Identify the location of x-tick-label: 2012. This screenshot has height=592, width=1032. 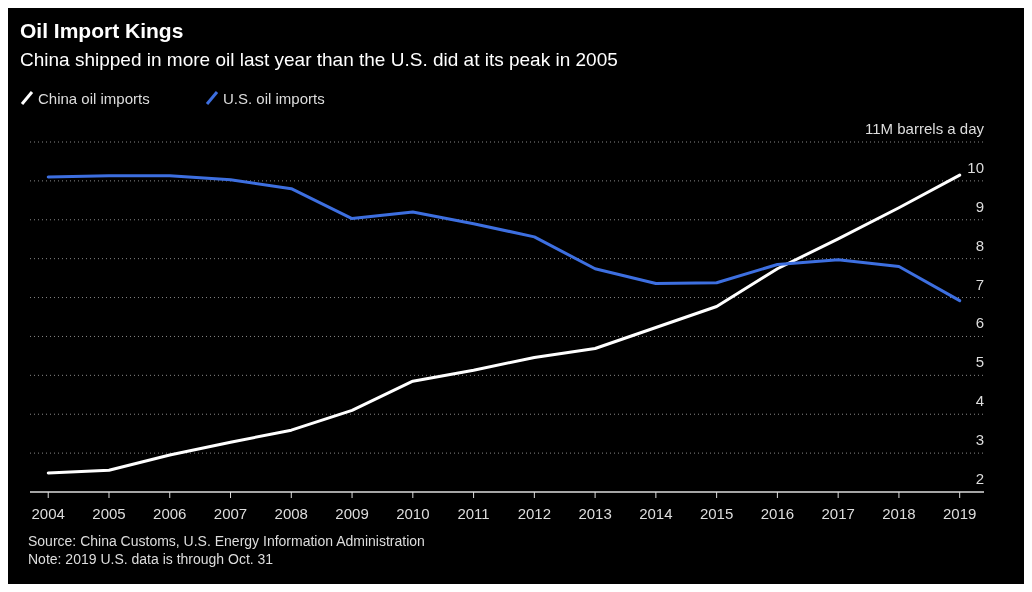
(534, 513).